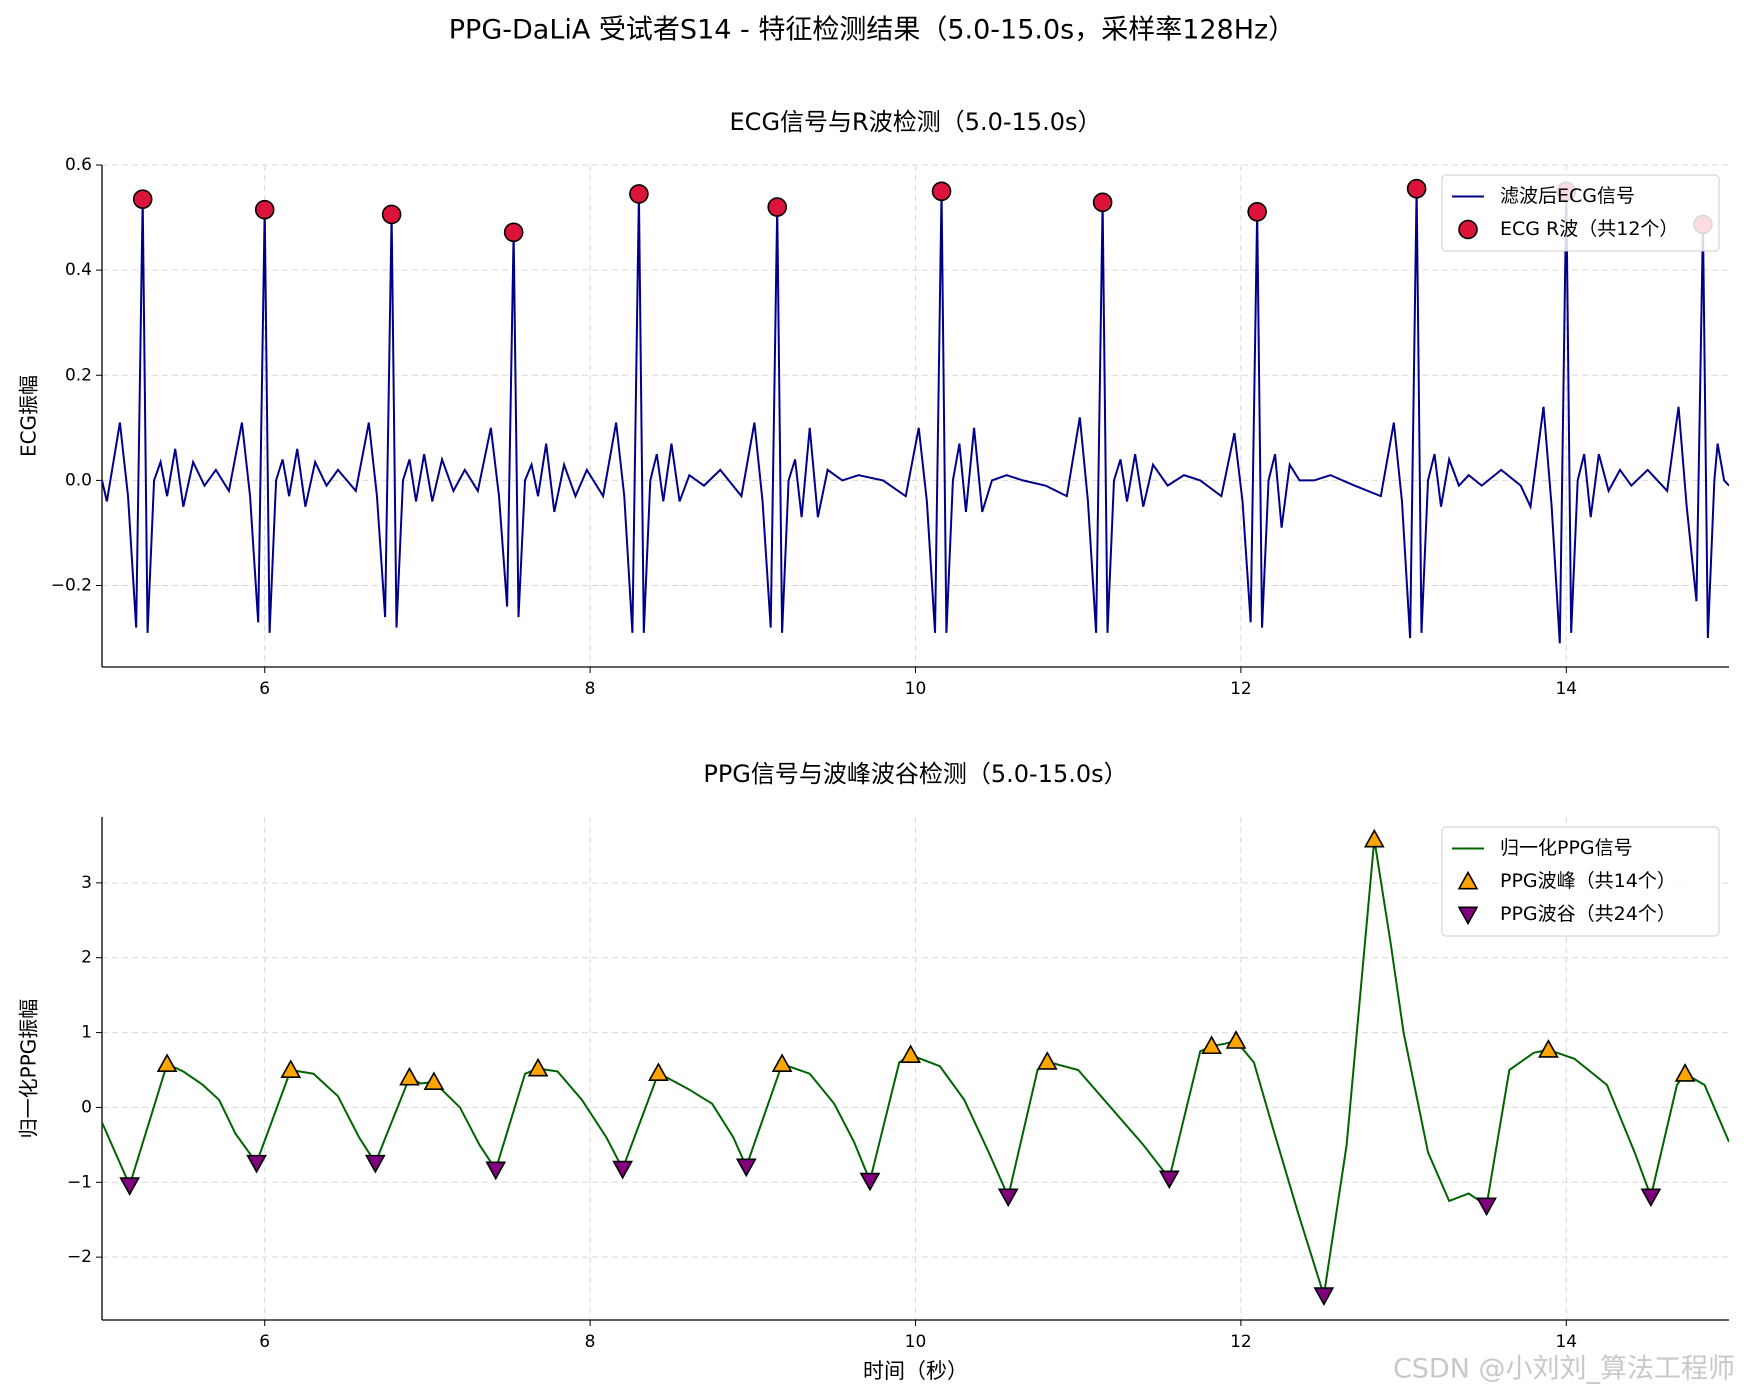  Describe the element at coordinates (1566, 848) in the screenshot. I see `legend-label: 归一化PPG信号` at that location.